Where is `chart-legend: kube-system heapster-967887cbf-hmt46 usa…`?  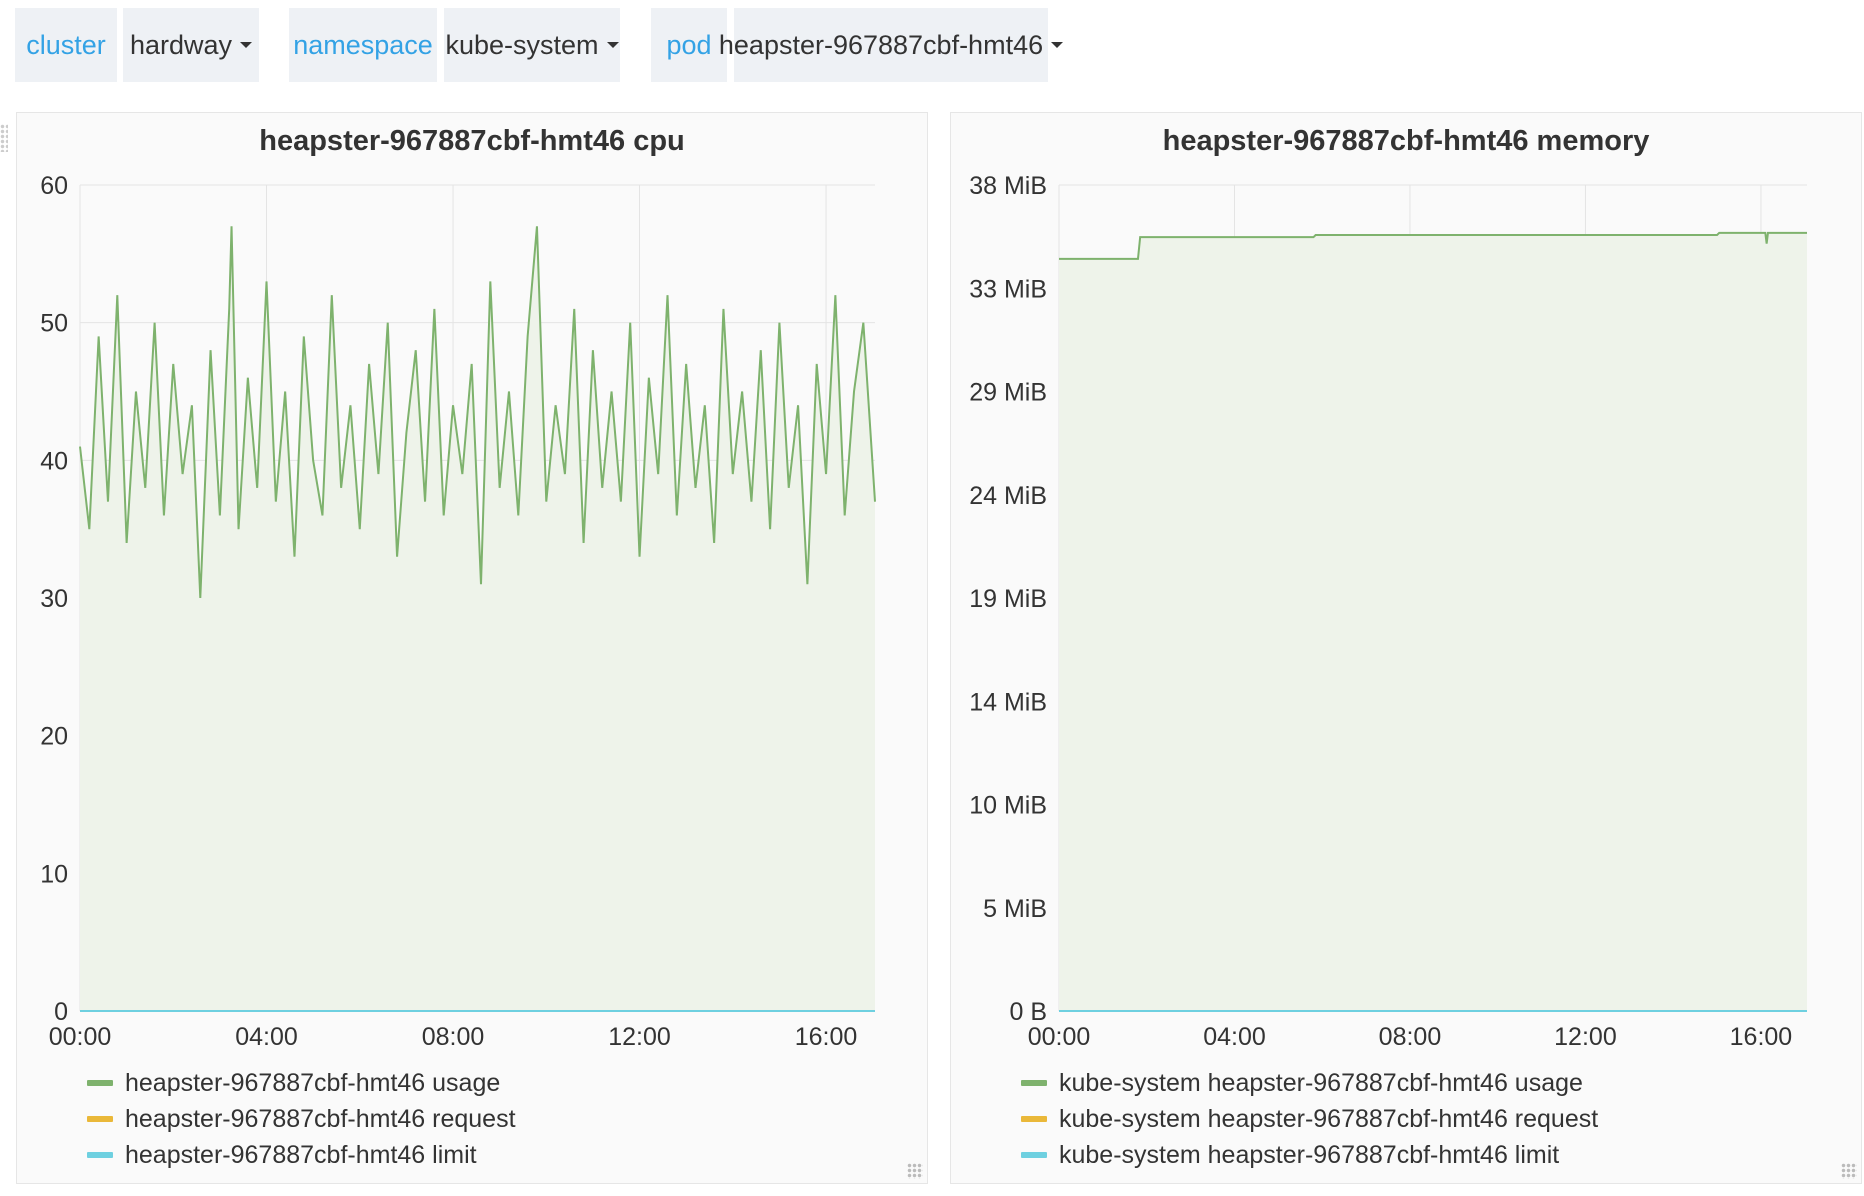 chart-legend: kube-system heapster-967887cbf-hmt46 usa… is located at coordinates (1309, 1119).